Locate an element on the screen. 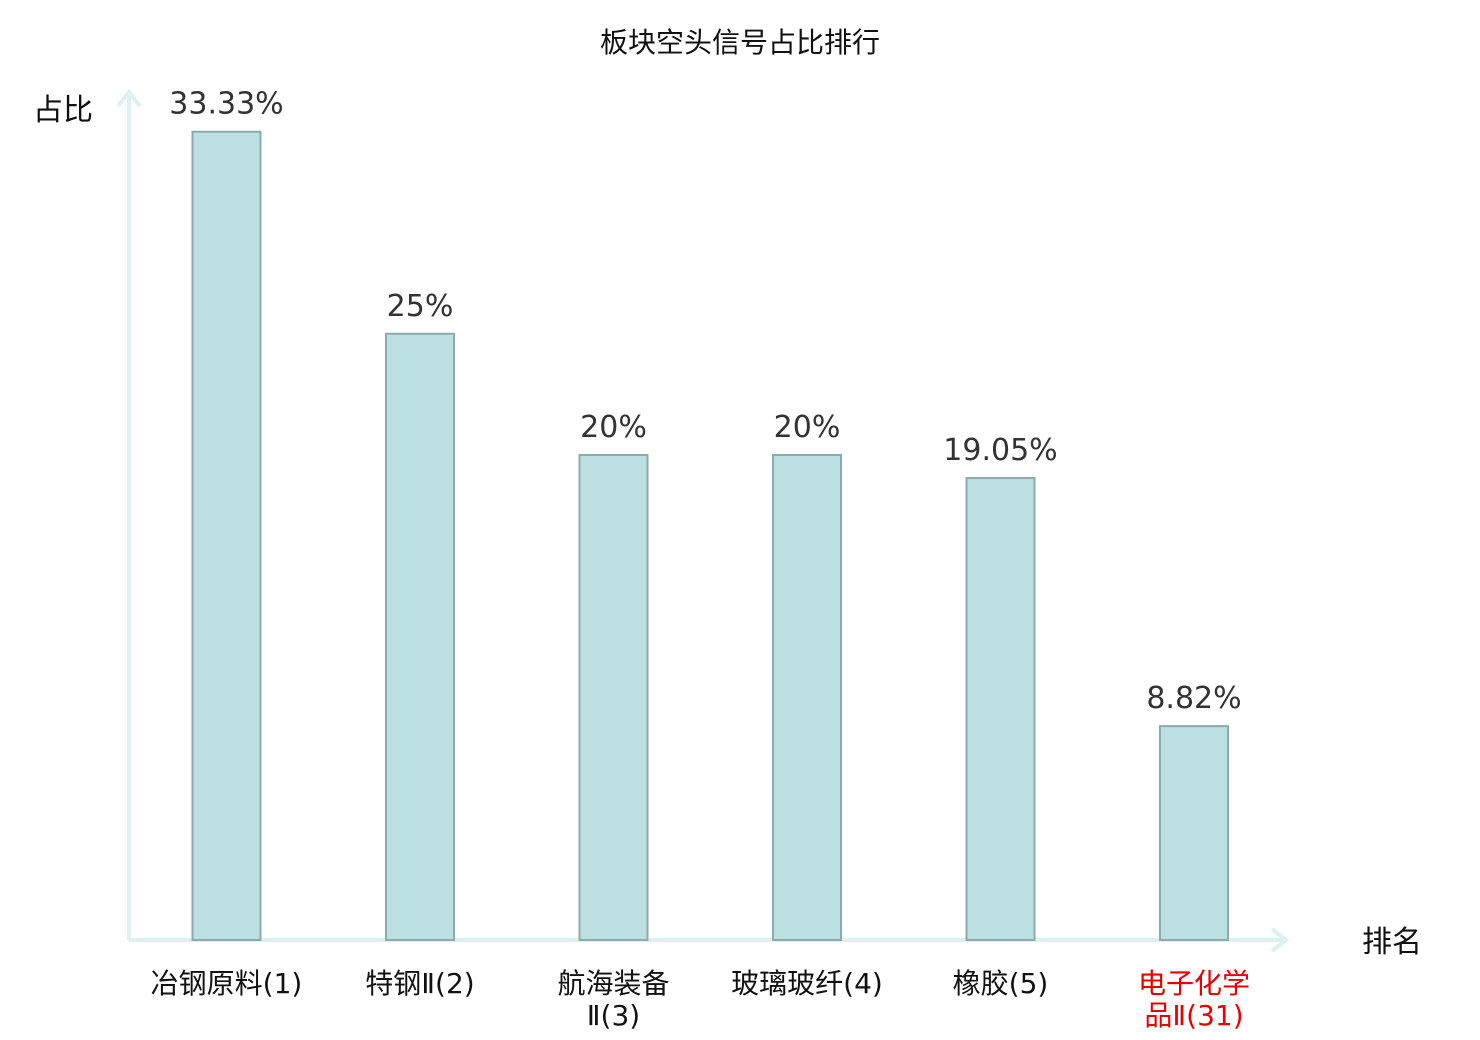 This screenshot has height=1040, width=1480. category-label-2: 特钢Ⅱ(2) is located at coordinates (419, 983).